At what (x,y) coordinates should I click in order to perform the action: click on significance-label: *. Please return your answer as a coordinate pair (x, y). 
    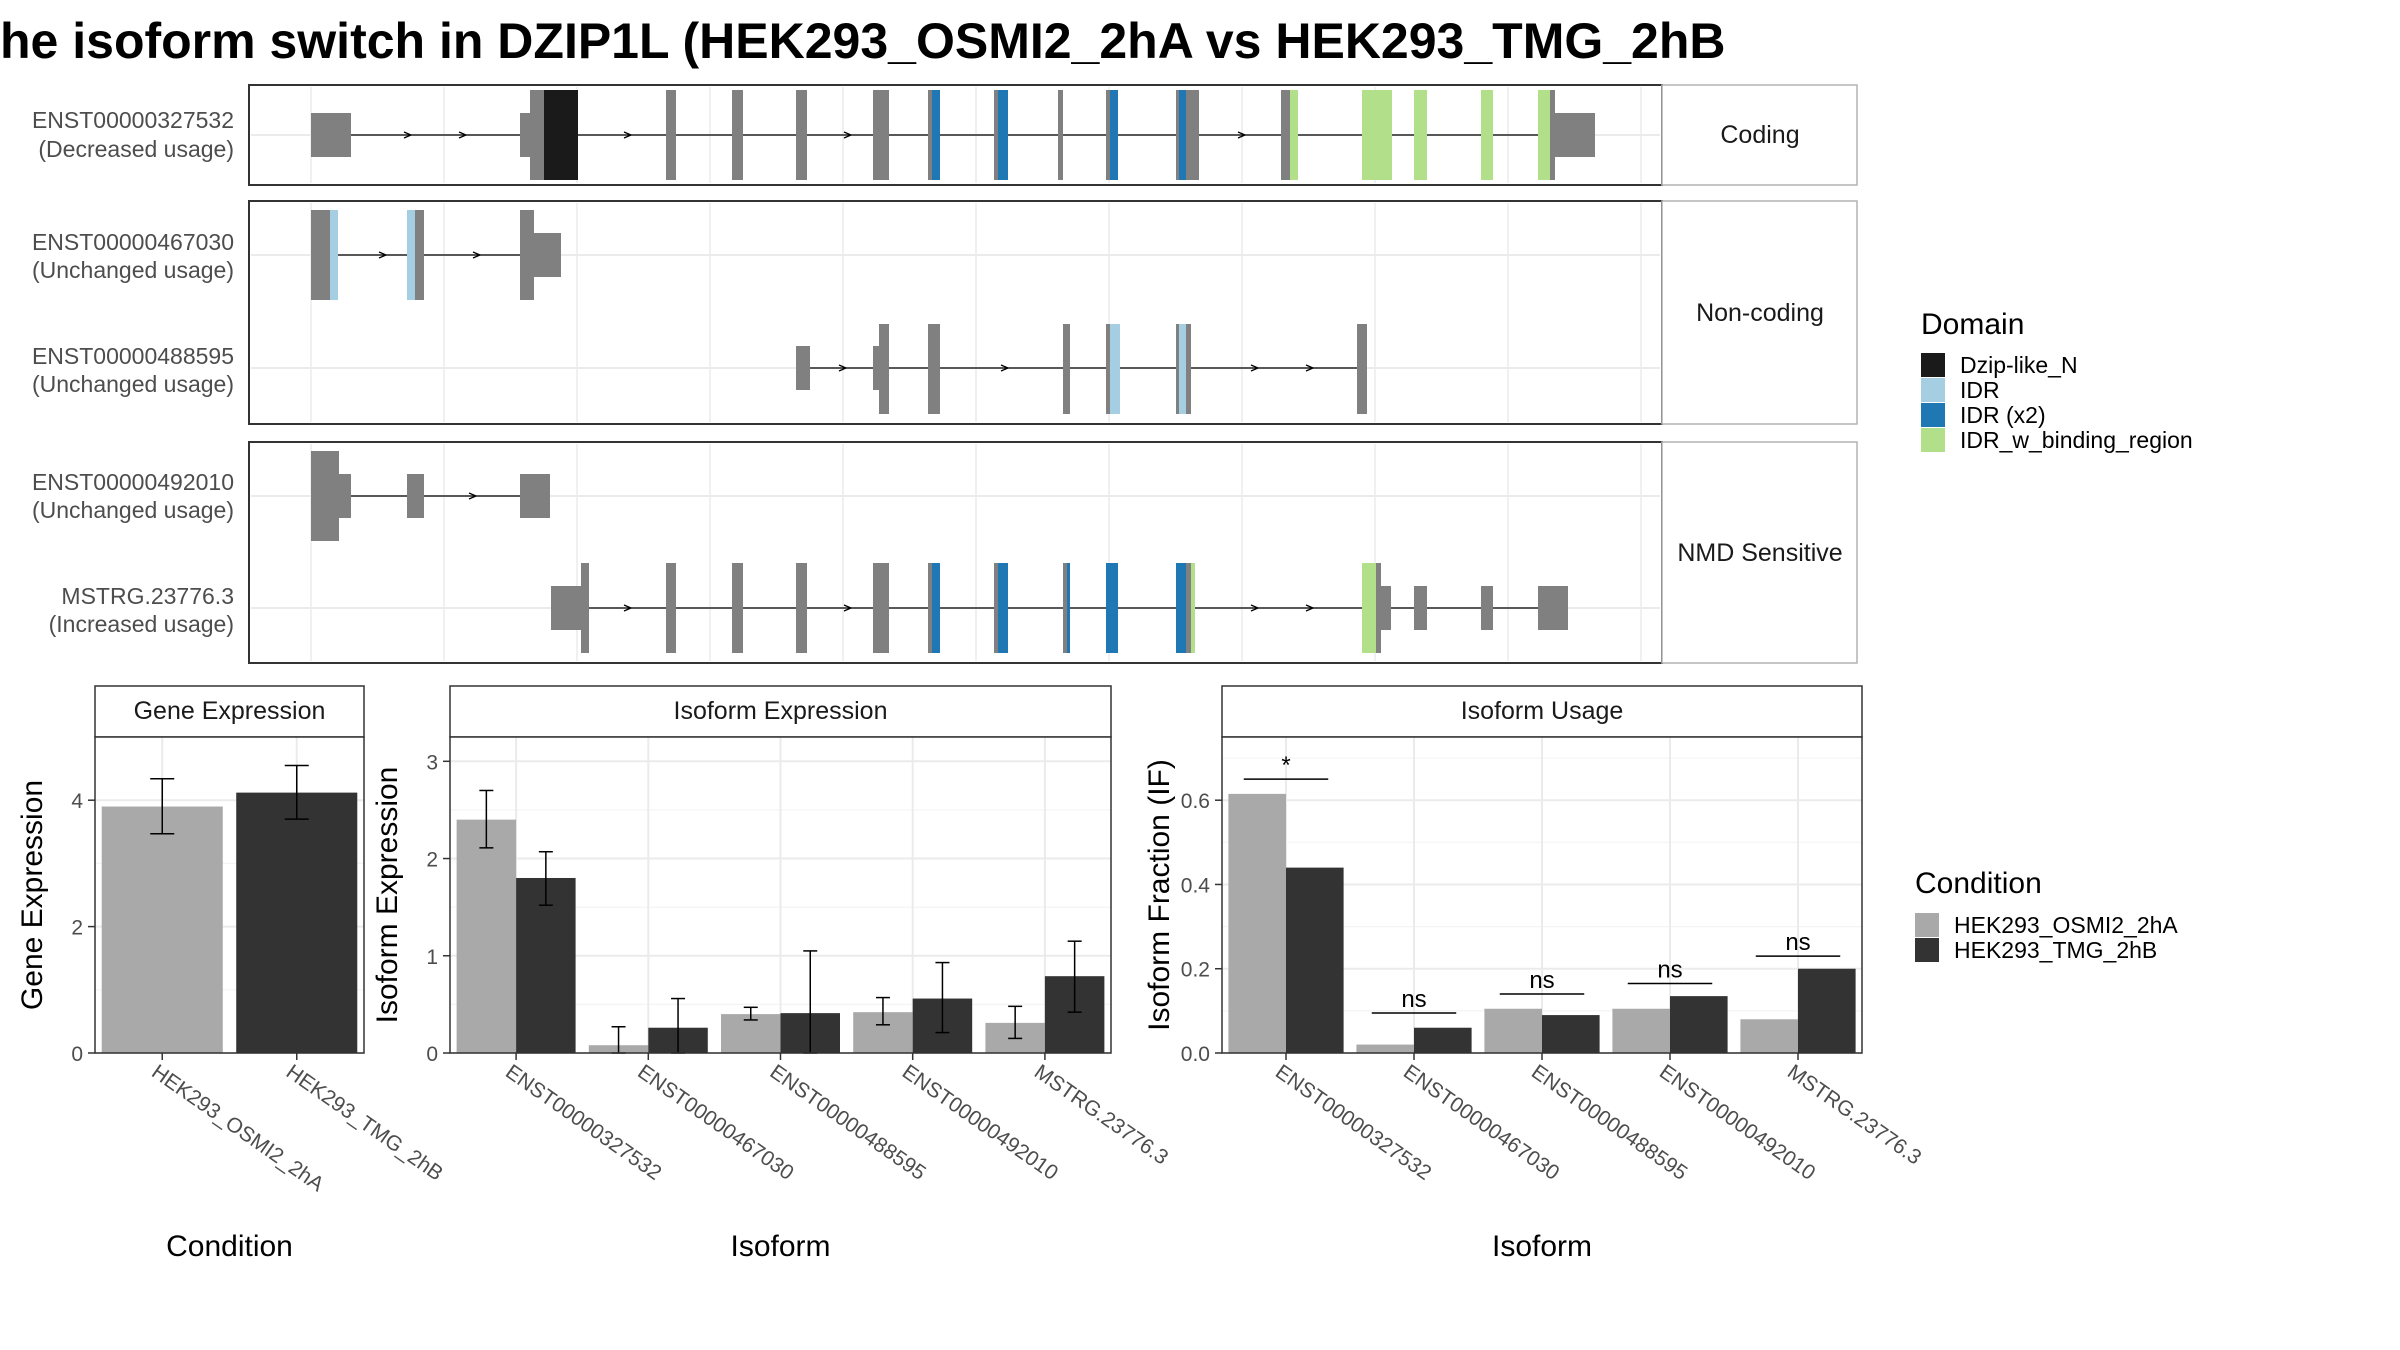
    Looking at the image, I should click on (1285, 765).